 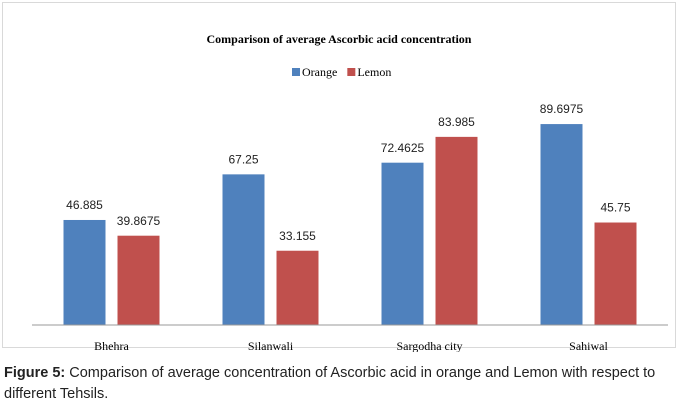 What do you see at coordinates (111, 345) in the screenshot?
I see `x-tick-label: Bhehra` at bounding box center [111, 345].